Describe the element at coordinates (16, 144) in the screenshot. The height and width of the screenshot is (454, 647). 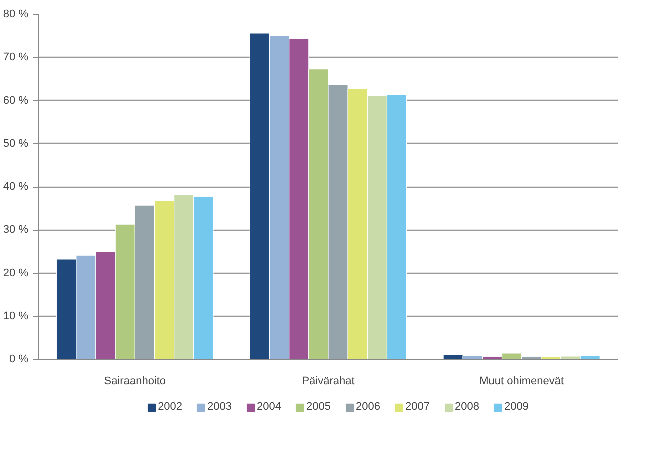
I see `y-tick-label: 50 %` at that location.